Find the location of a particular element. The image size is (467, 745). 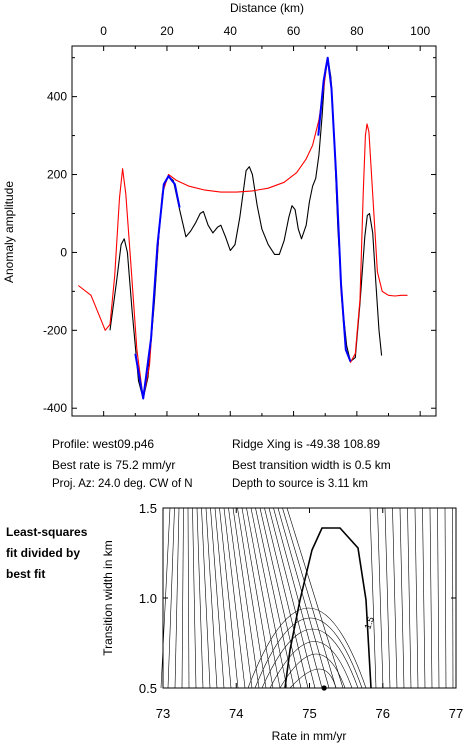

ridge-xing-text: Ridge Xing is -49.38 108.89 is located at coordinates (306, 444).